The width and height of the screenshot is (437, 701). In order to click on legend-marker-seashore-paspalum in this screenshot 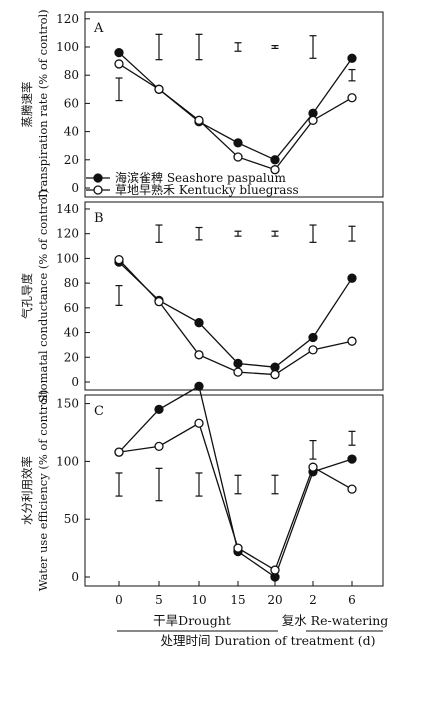, I will do `click(98, 178)`.